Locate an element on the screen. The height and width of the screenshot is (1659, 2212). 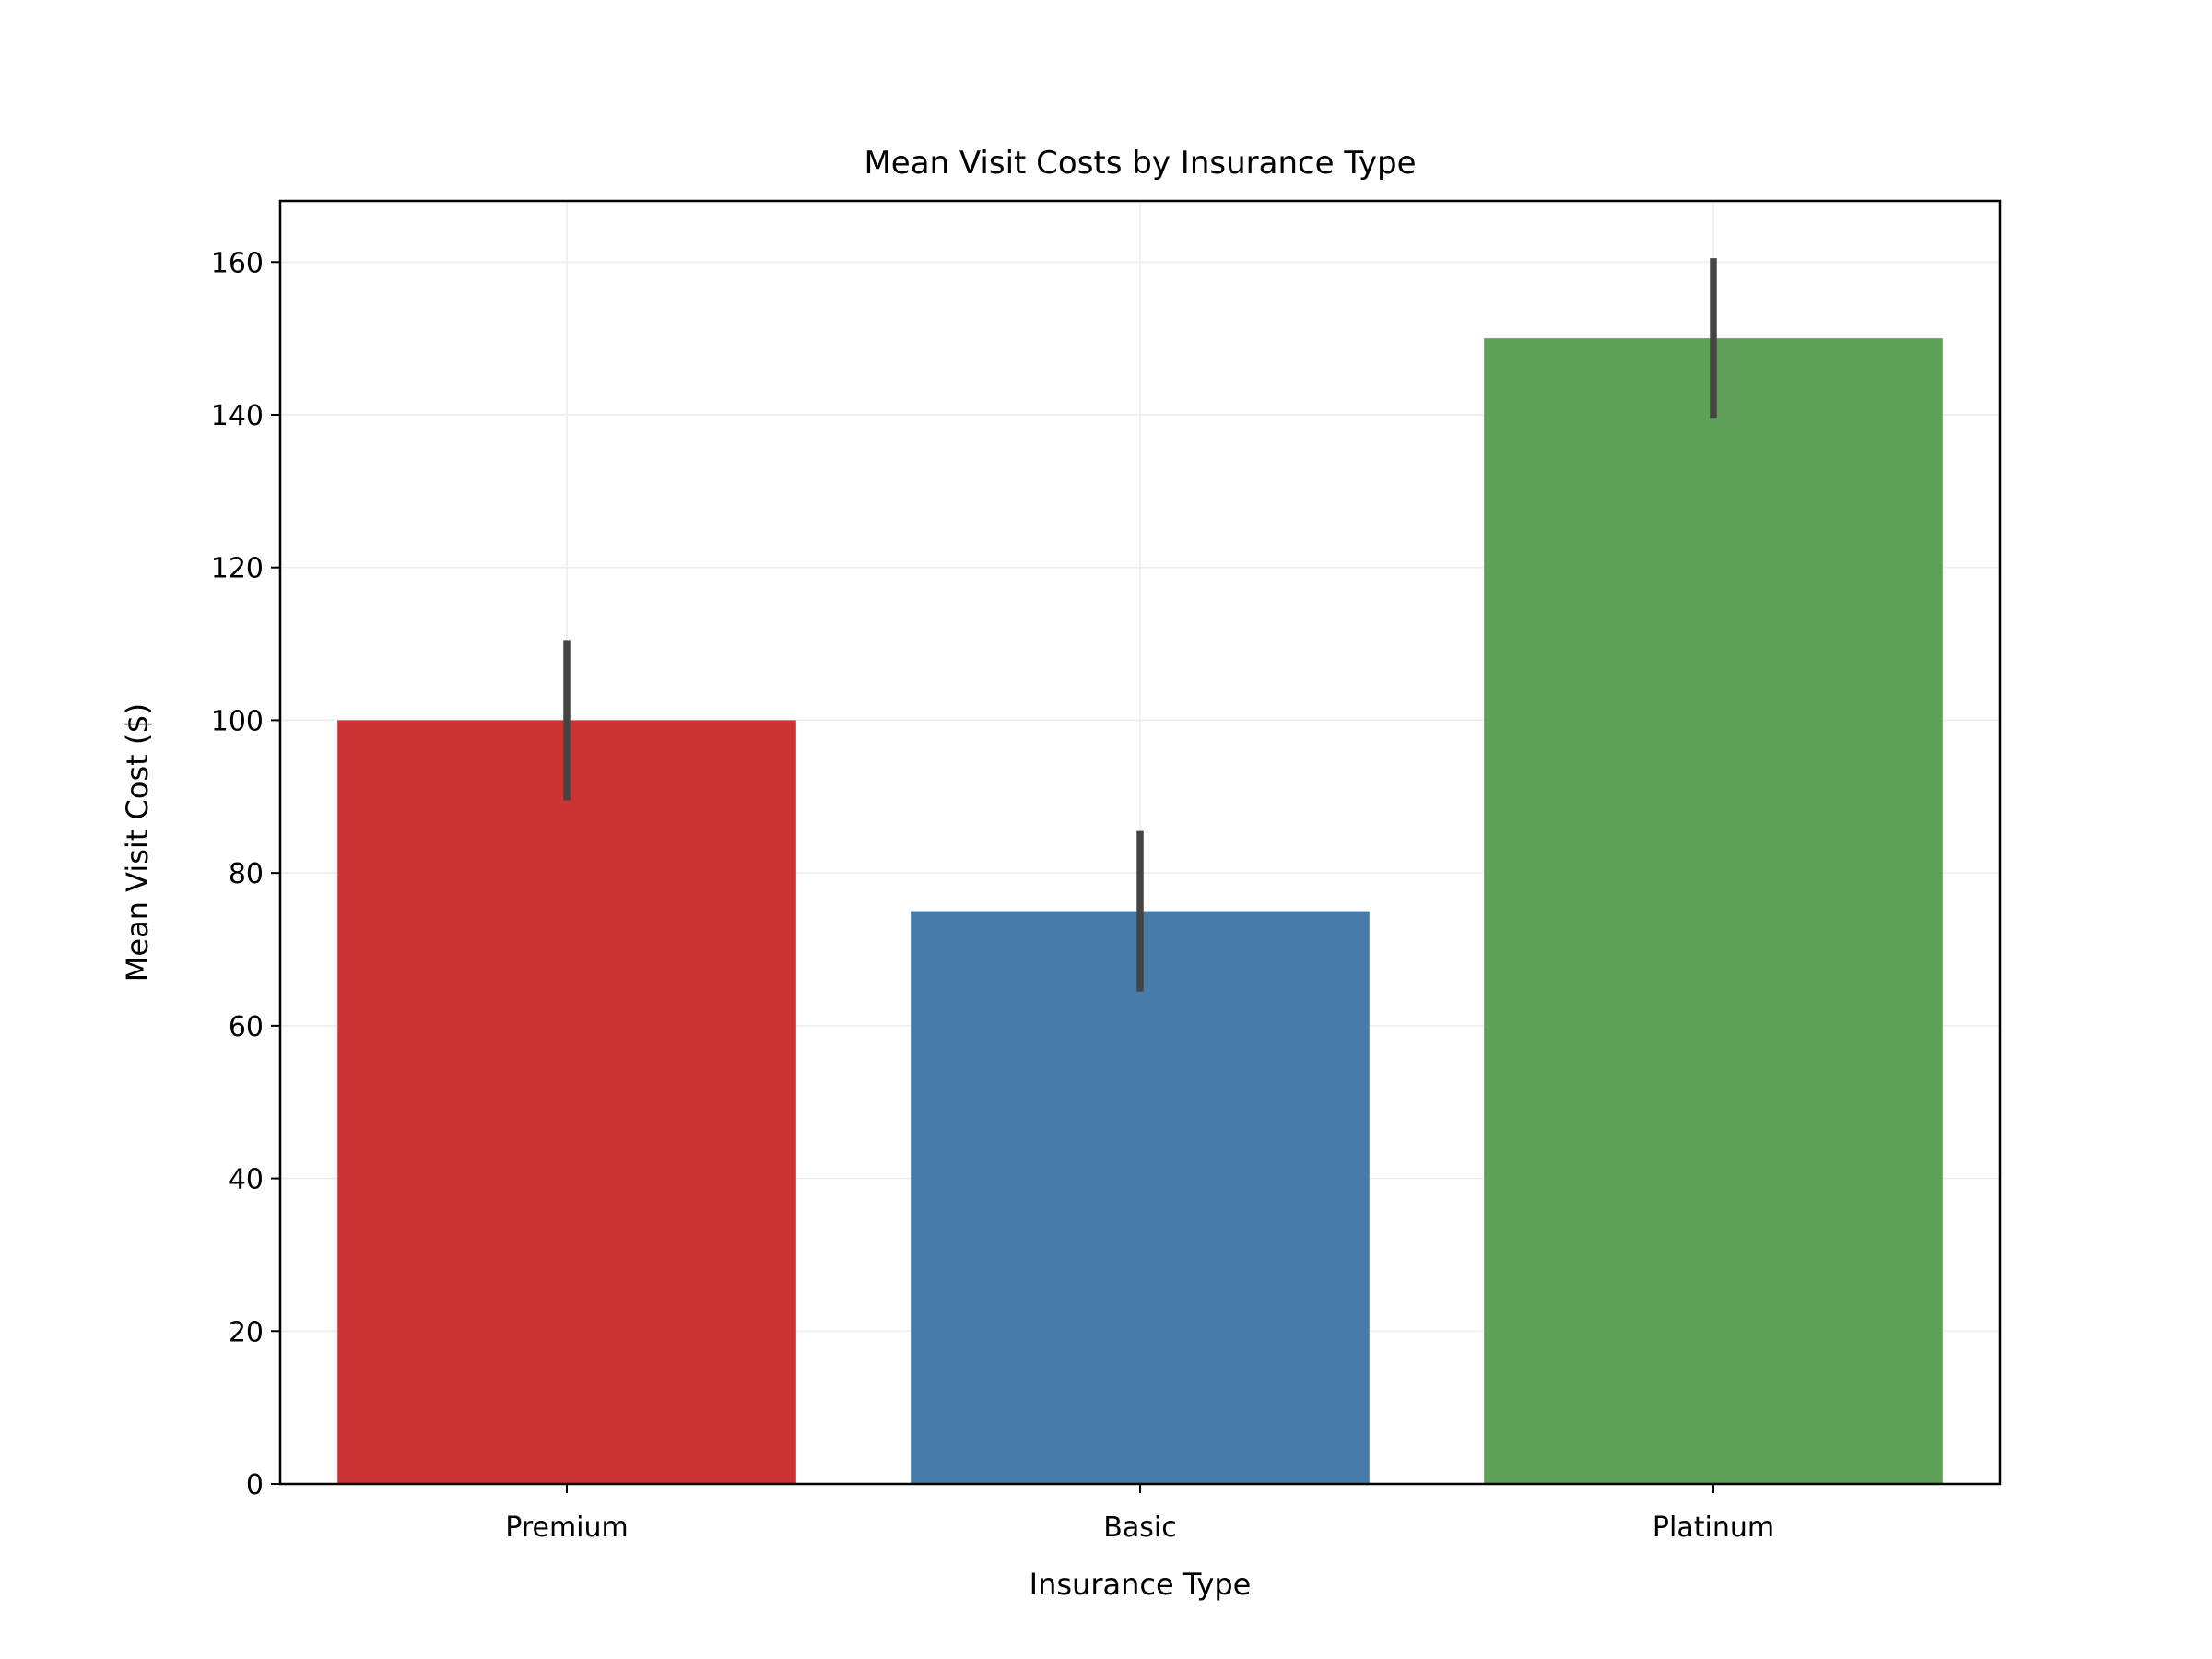
y-tick-label: 160 is located at coordinates (237, 263).